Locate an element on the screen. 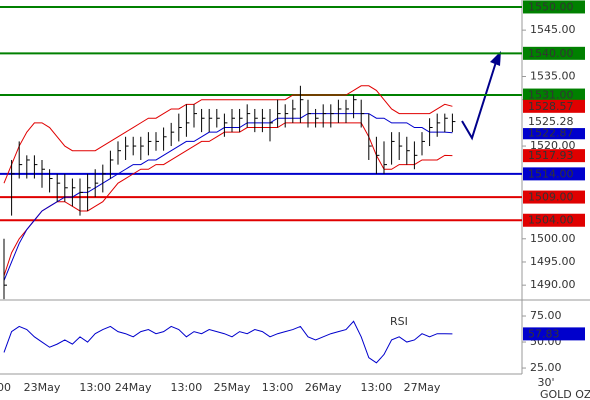  interval: 30' is located at coordinates (545, 382).